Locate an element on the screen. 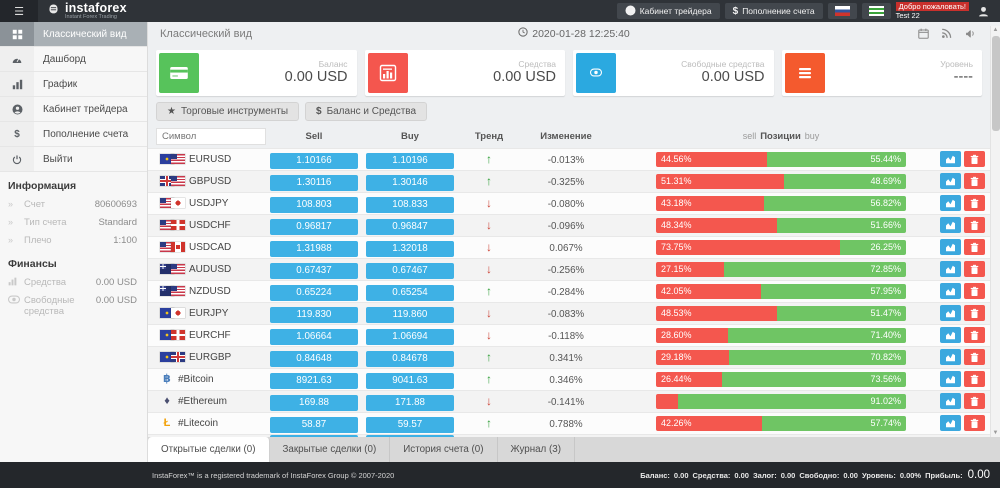 The image size is (1000, 488). sell-cell: 8921.63 is located at coordinates (314, 379).